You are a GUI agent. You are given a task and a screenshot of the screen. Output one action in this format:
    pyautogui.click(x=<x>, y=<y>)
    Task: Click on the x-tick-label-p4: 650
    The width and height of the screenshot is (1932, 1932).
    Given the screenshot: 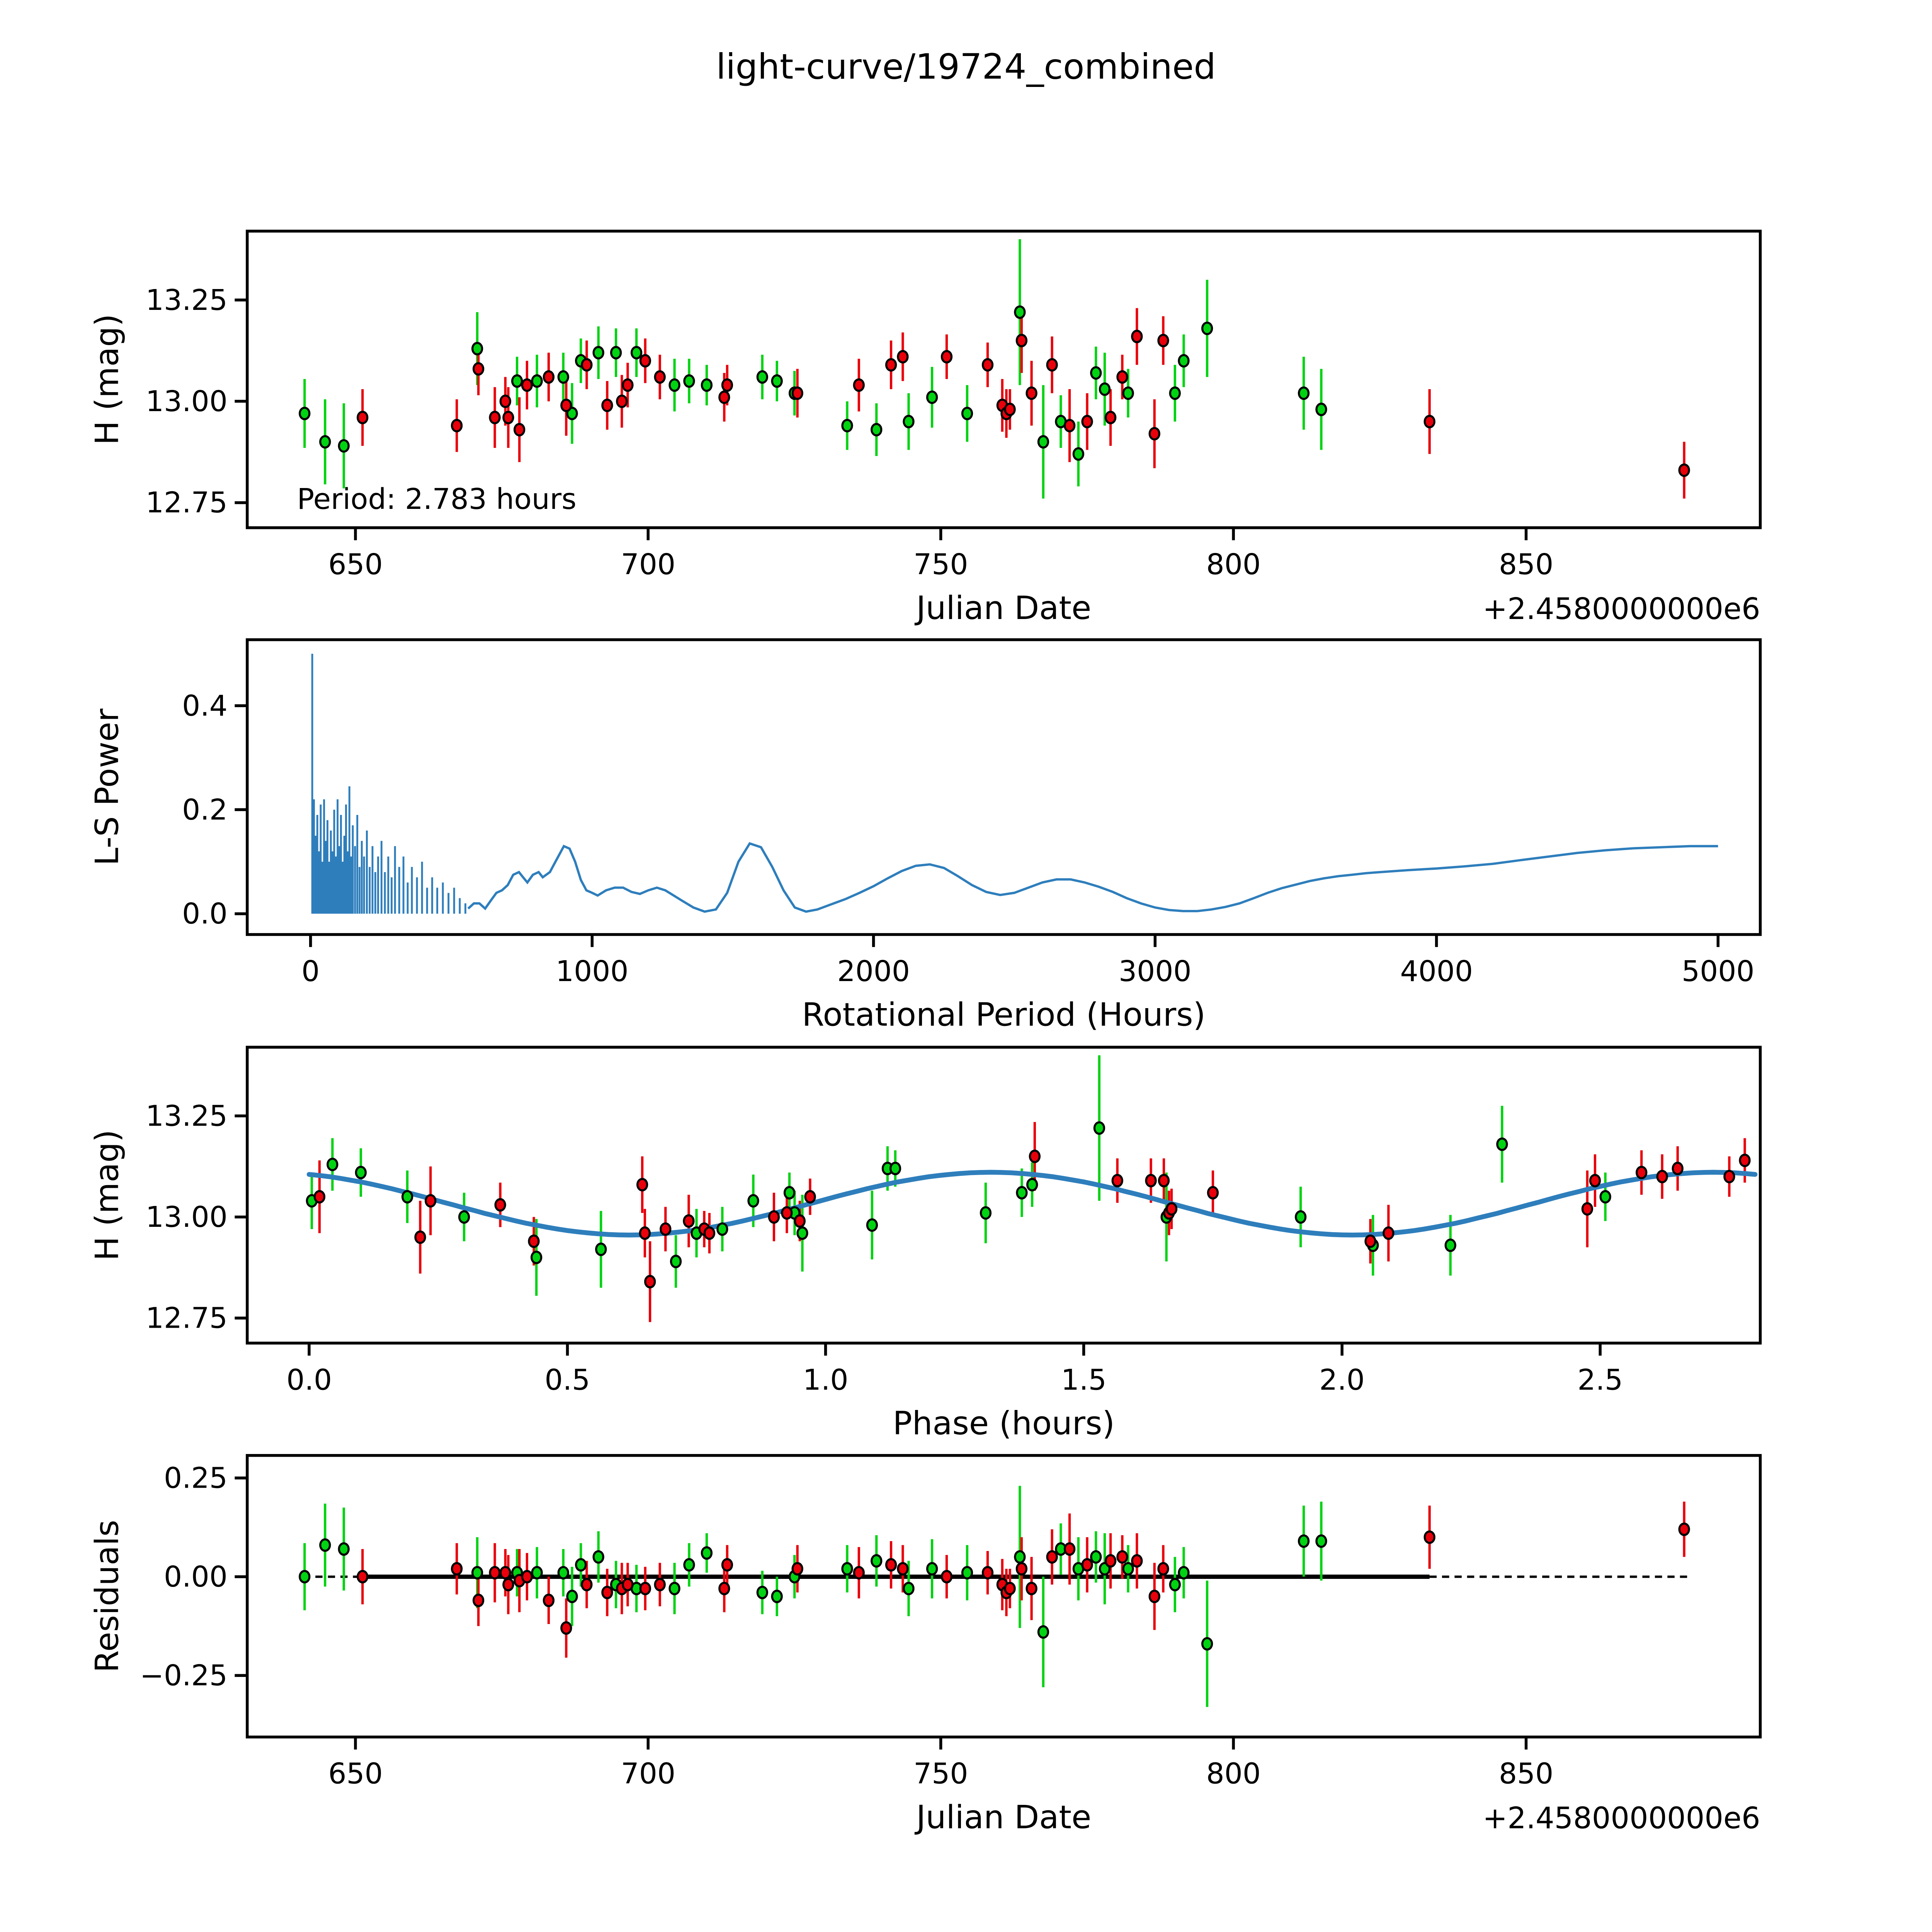 What is the action you would take?
    pyautogui.click(x=355, y=1774)
    